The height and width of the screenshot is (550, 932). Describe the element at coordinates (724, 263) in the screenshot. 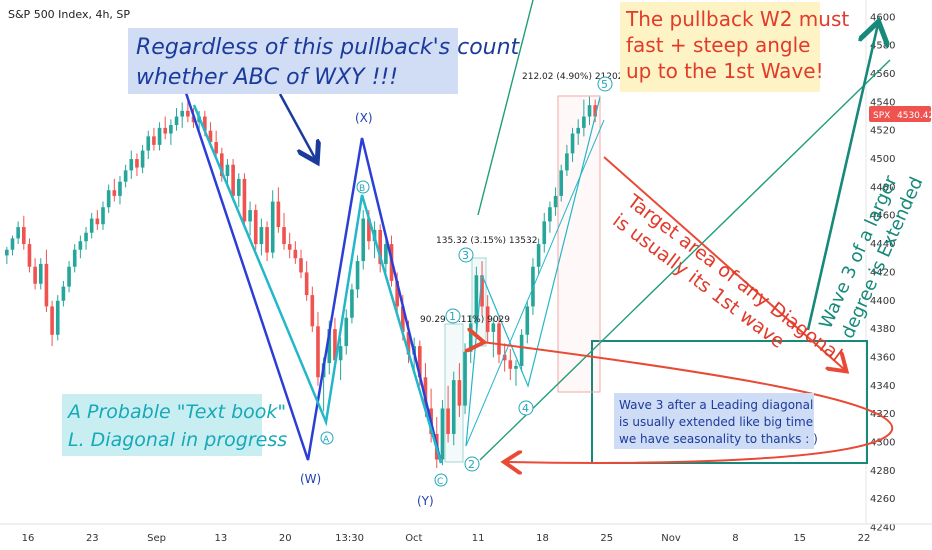

I see `target-arrow` at that location.